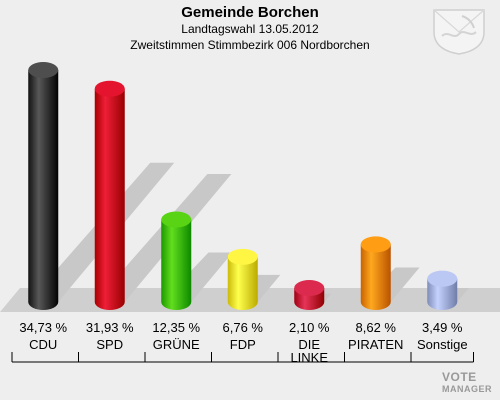  What do you see at coordinates (376, 344) in the screenshot?
I see `category-label: PIRATEN` at bounding box center [376, 344].